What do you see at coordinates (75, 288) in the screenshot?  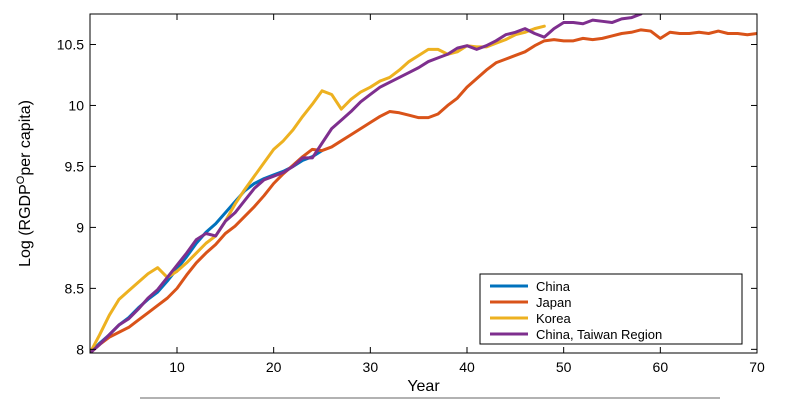 I see `y-tick-label: 8.5` at bounding box center [75, 288].